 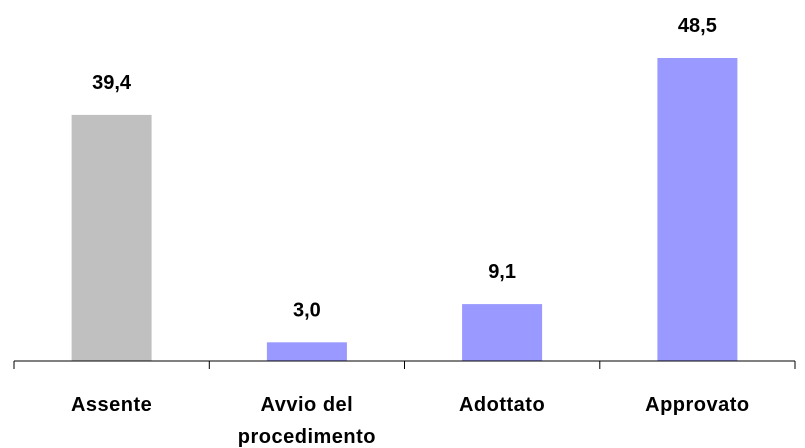 I want to click on category-label-0-line-0: Assente, so click(x=111, y=405).